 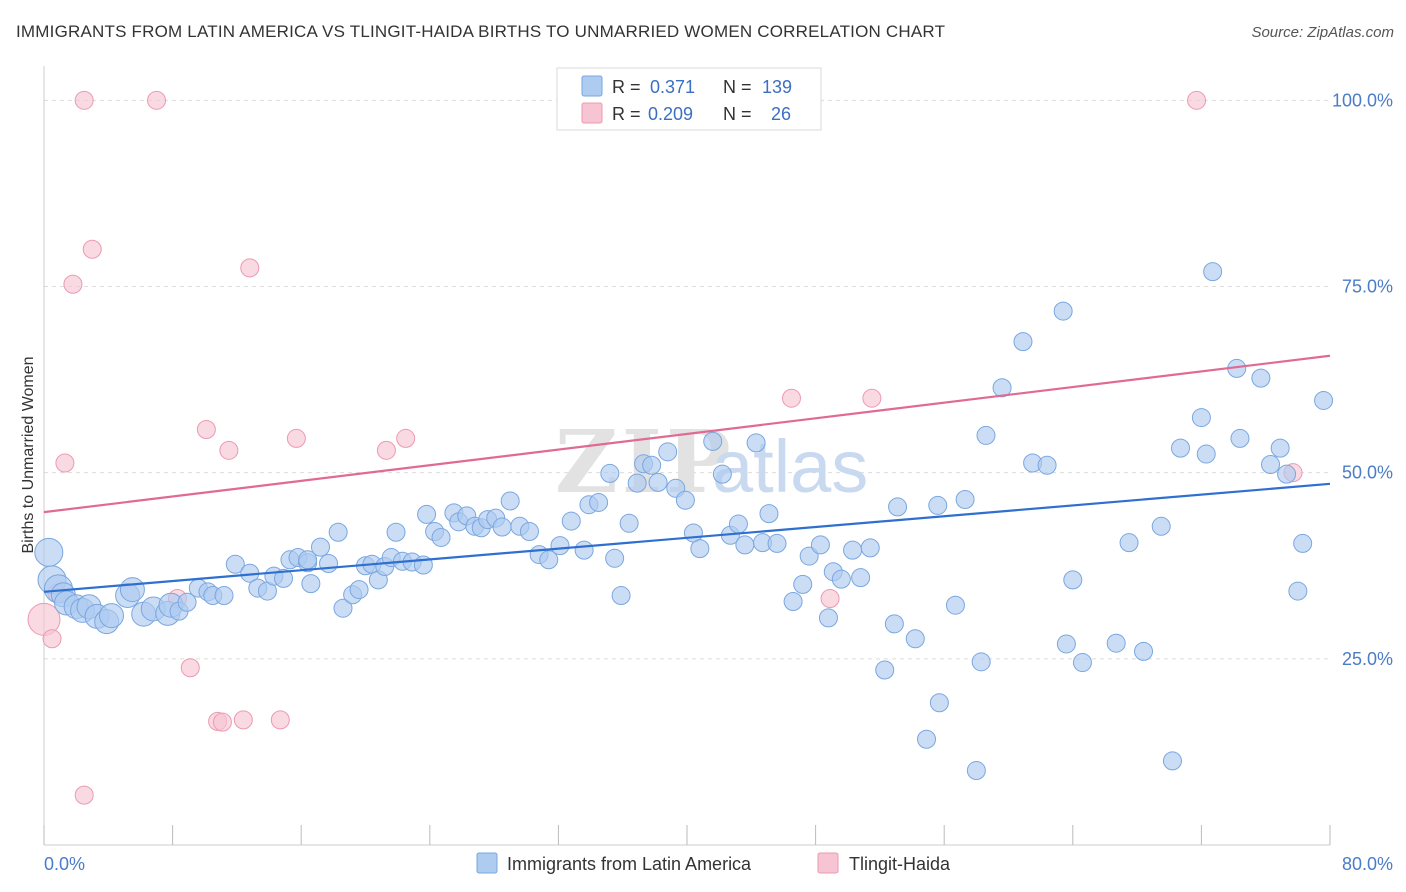 What do you see at coordinates (672, 87) in the screenshot?
I see `legend-blue-r-value: 0.371` at bounding box center [672, 87].